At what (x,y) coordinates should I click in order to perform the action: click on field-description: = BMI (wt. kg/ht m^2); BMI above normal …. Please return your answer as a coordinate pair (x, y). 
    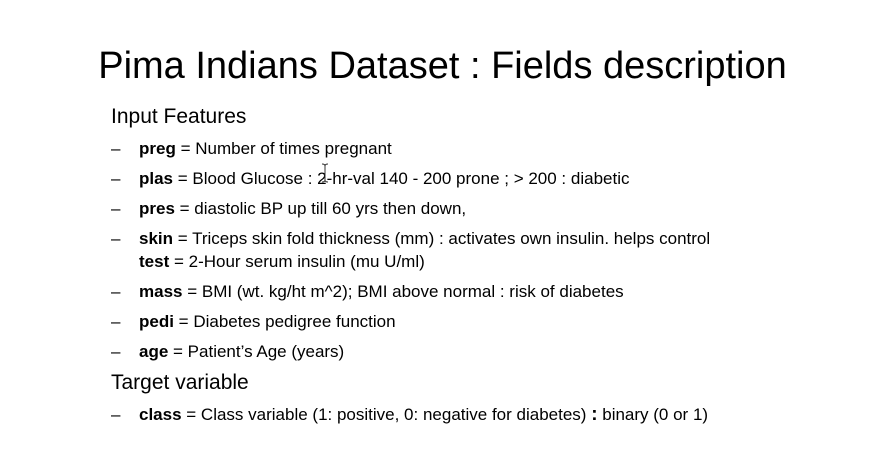
    Looking at the image, I should click on (403, 291).